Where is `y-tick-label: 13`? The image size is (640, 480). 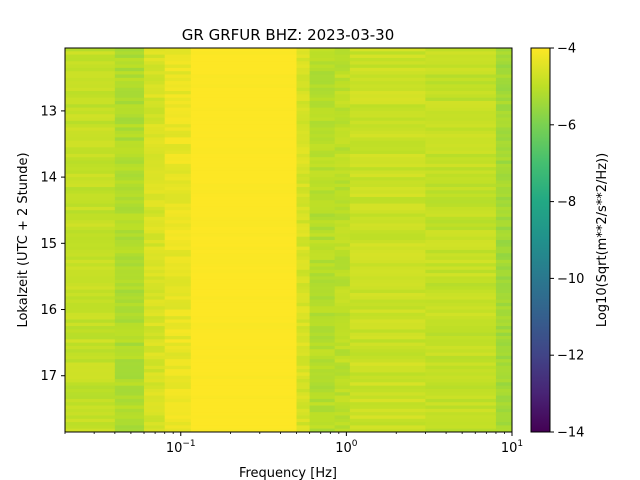
y-tick-label: 13 is located at coordinates (48, 111).